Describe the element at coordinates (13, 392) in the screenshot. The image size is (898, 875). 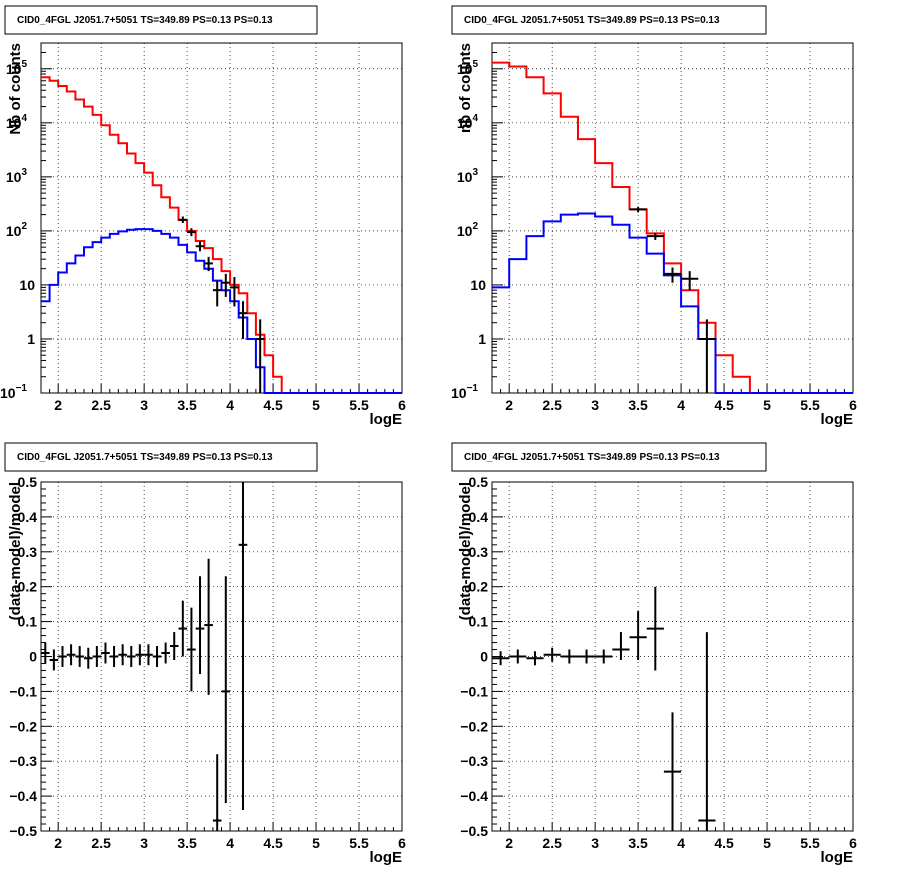
I see `y-tick-label: 10⁻¹` at that location.